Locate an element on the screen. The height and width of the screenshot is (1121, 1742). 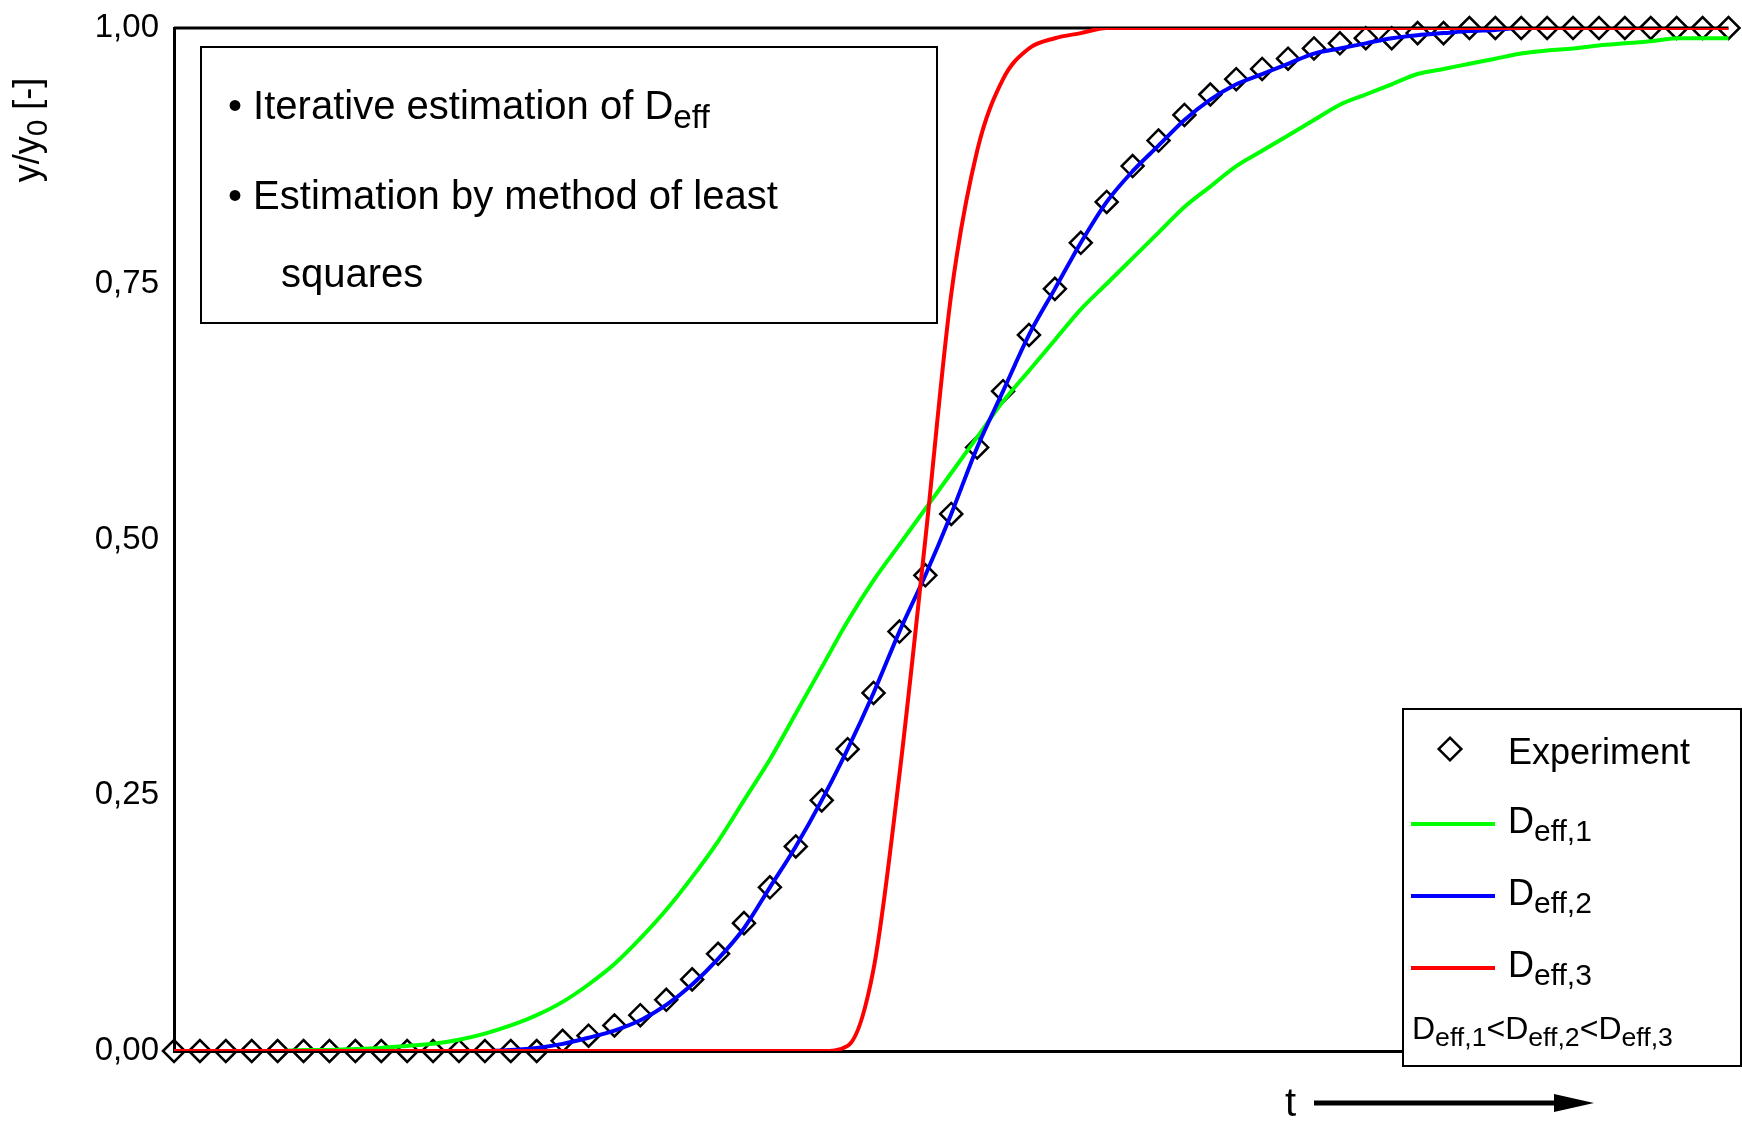
legend-label: D$_{eff,1}$ is located at coordinates (1550, 824).